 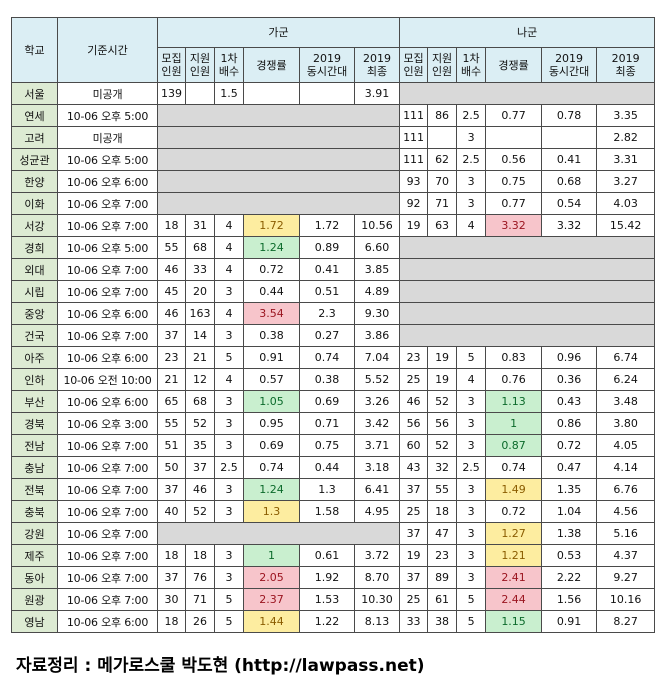 I want to click on na-same-time-2019-cell: 0.36, so click(x=569, y=379).